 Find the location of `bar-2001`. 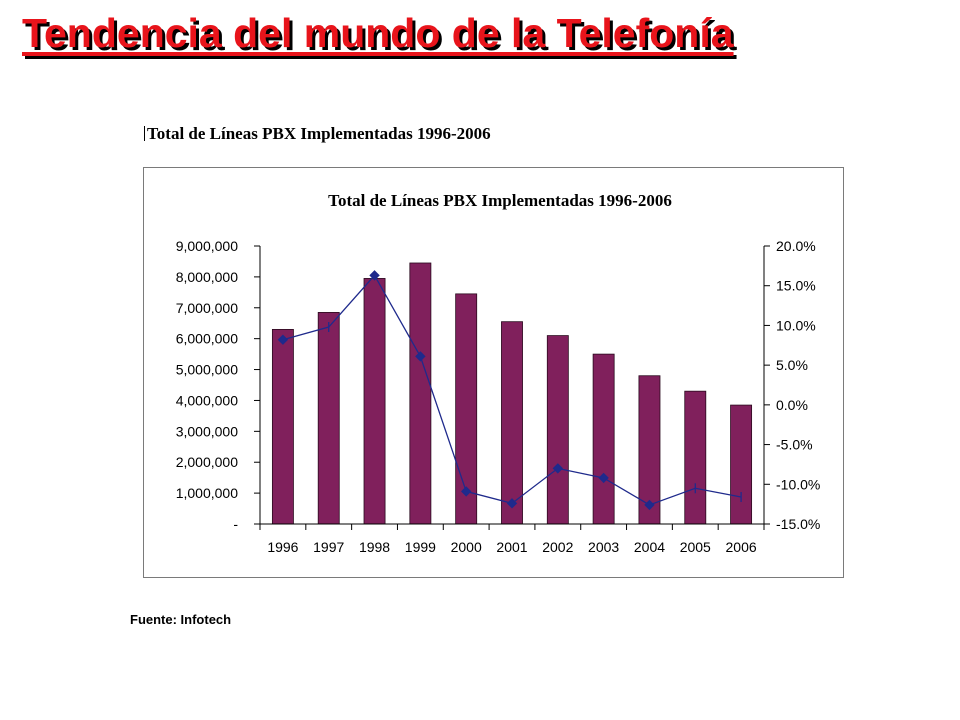

bar-2001 is located at coordinates (512, 423).